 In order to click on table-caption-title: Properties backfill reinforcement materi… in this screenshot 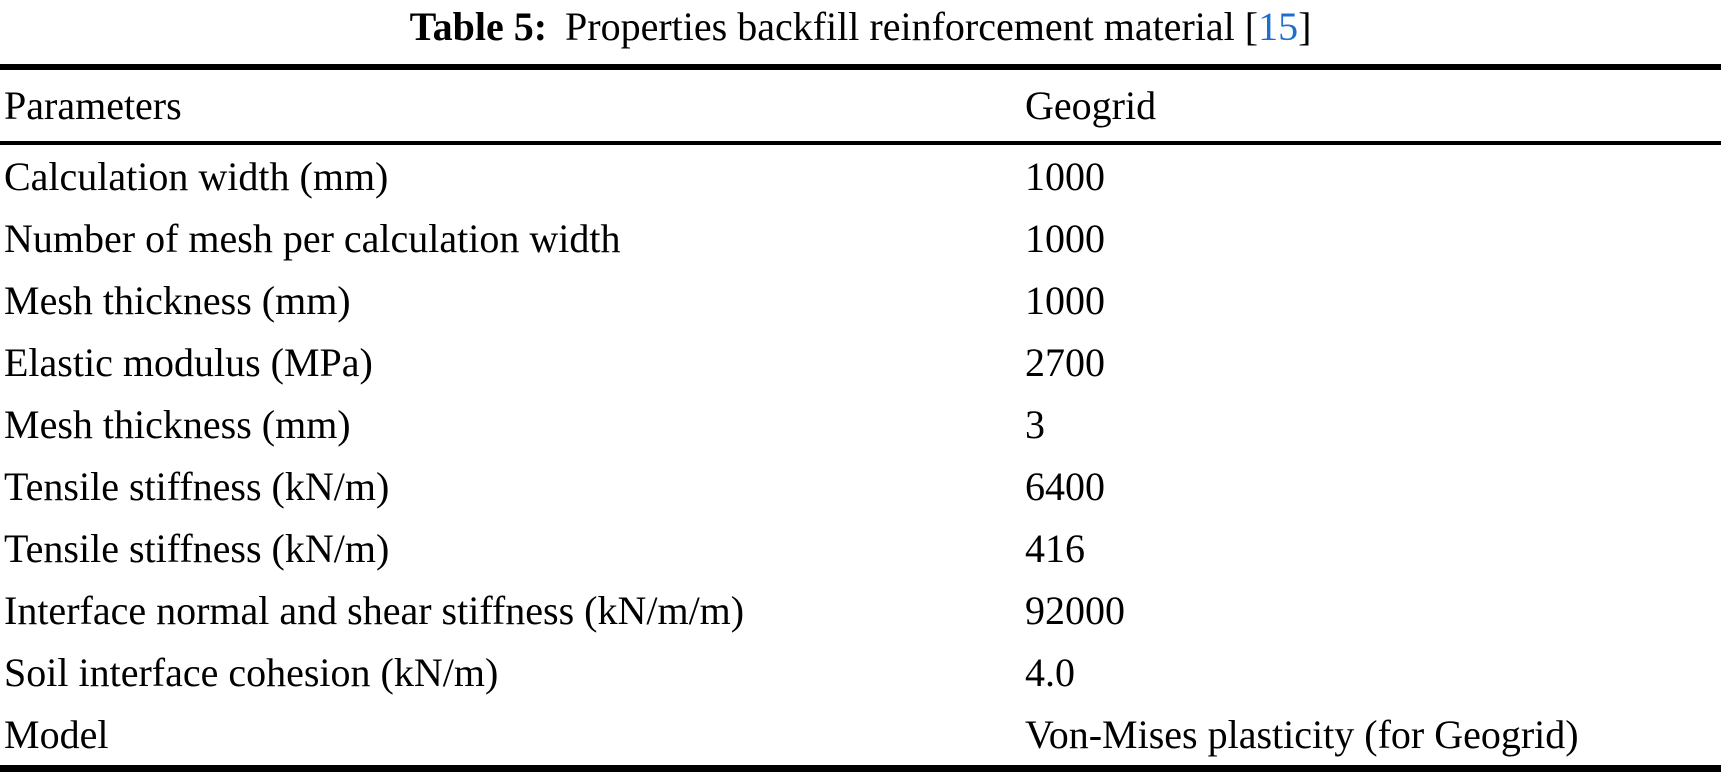, I will do `click(900, 26)`.